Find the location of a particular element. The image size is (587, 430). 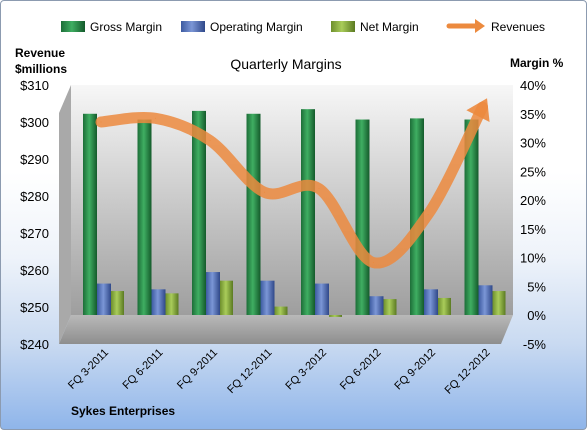

right-tick-label: 30% is located at coordinates (533, 143).